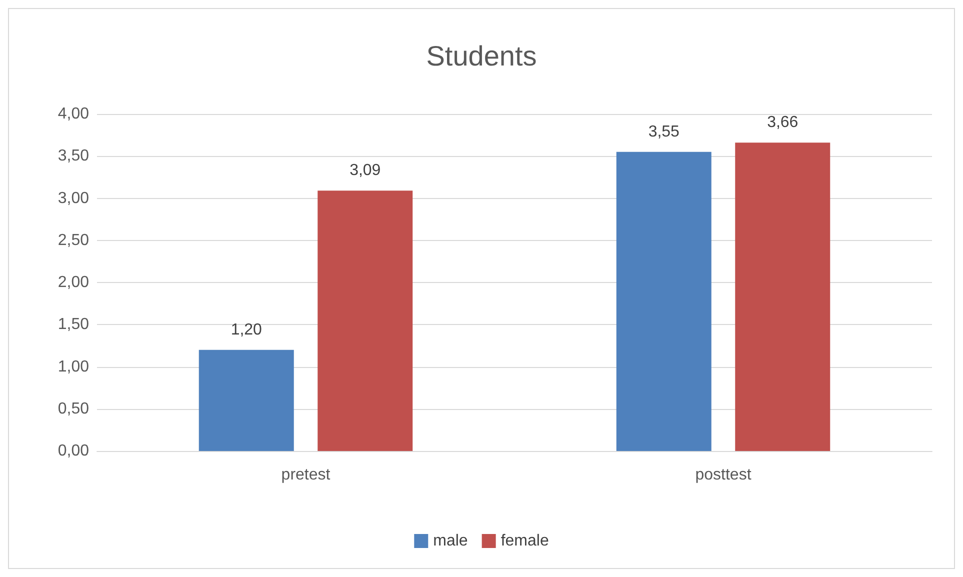 This screenshot has height=577, width=963. I want to click on y-tick-label: 2,00, so click(74, 282).